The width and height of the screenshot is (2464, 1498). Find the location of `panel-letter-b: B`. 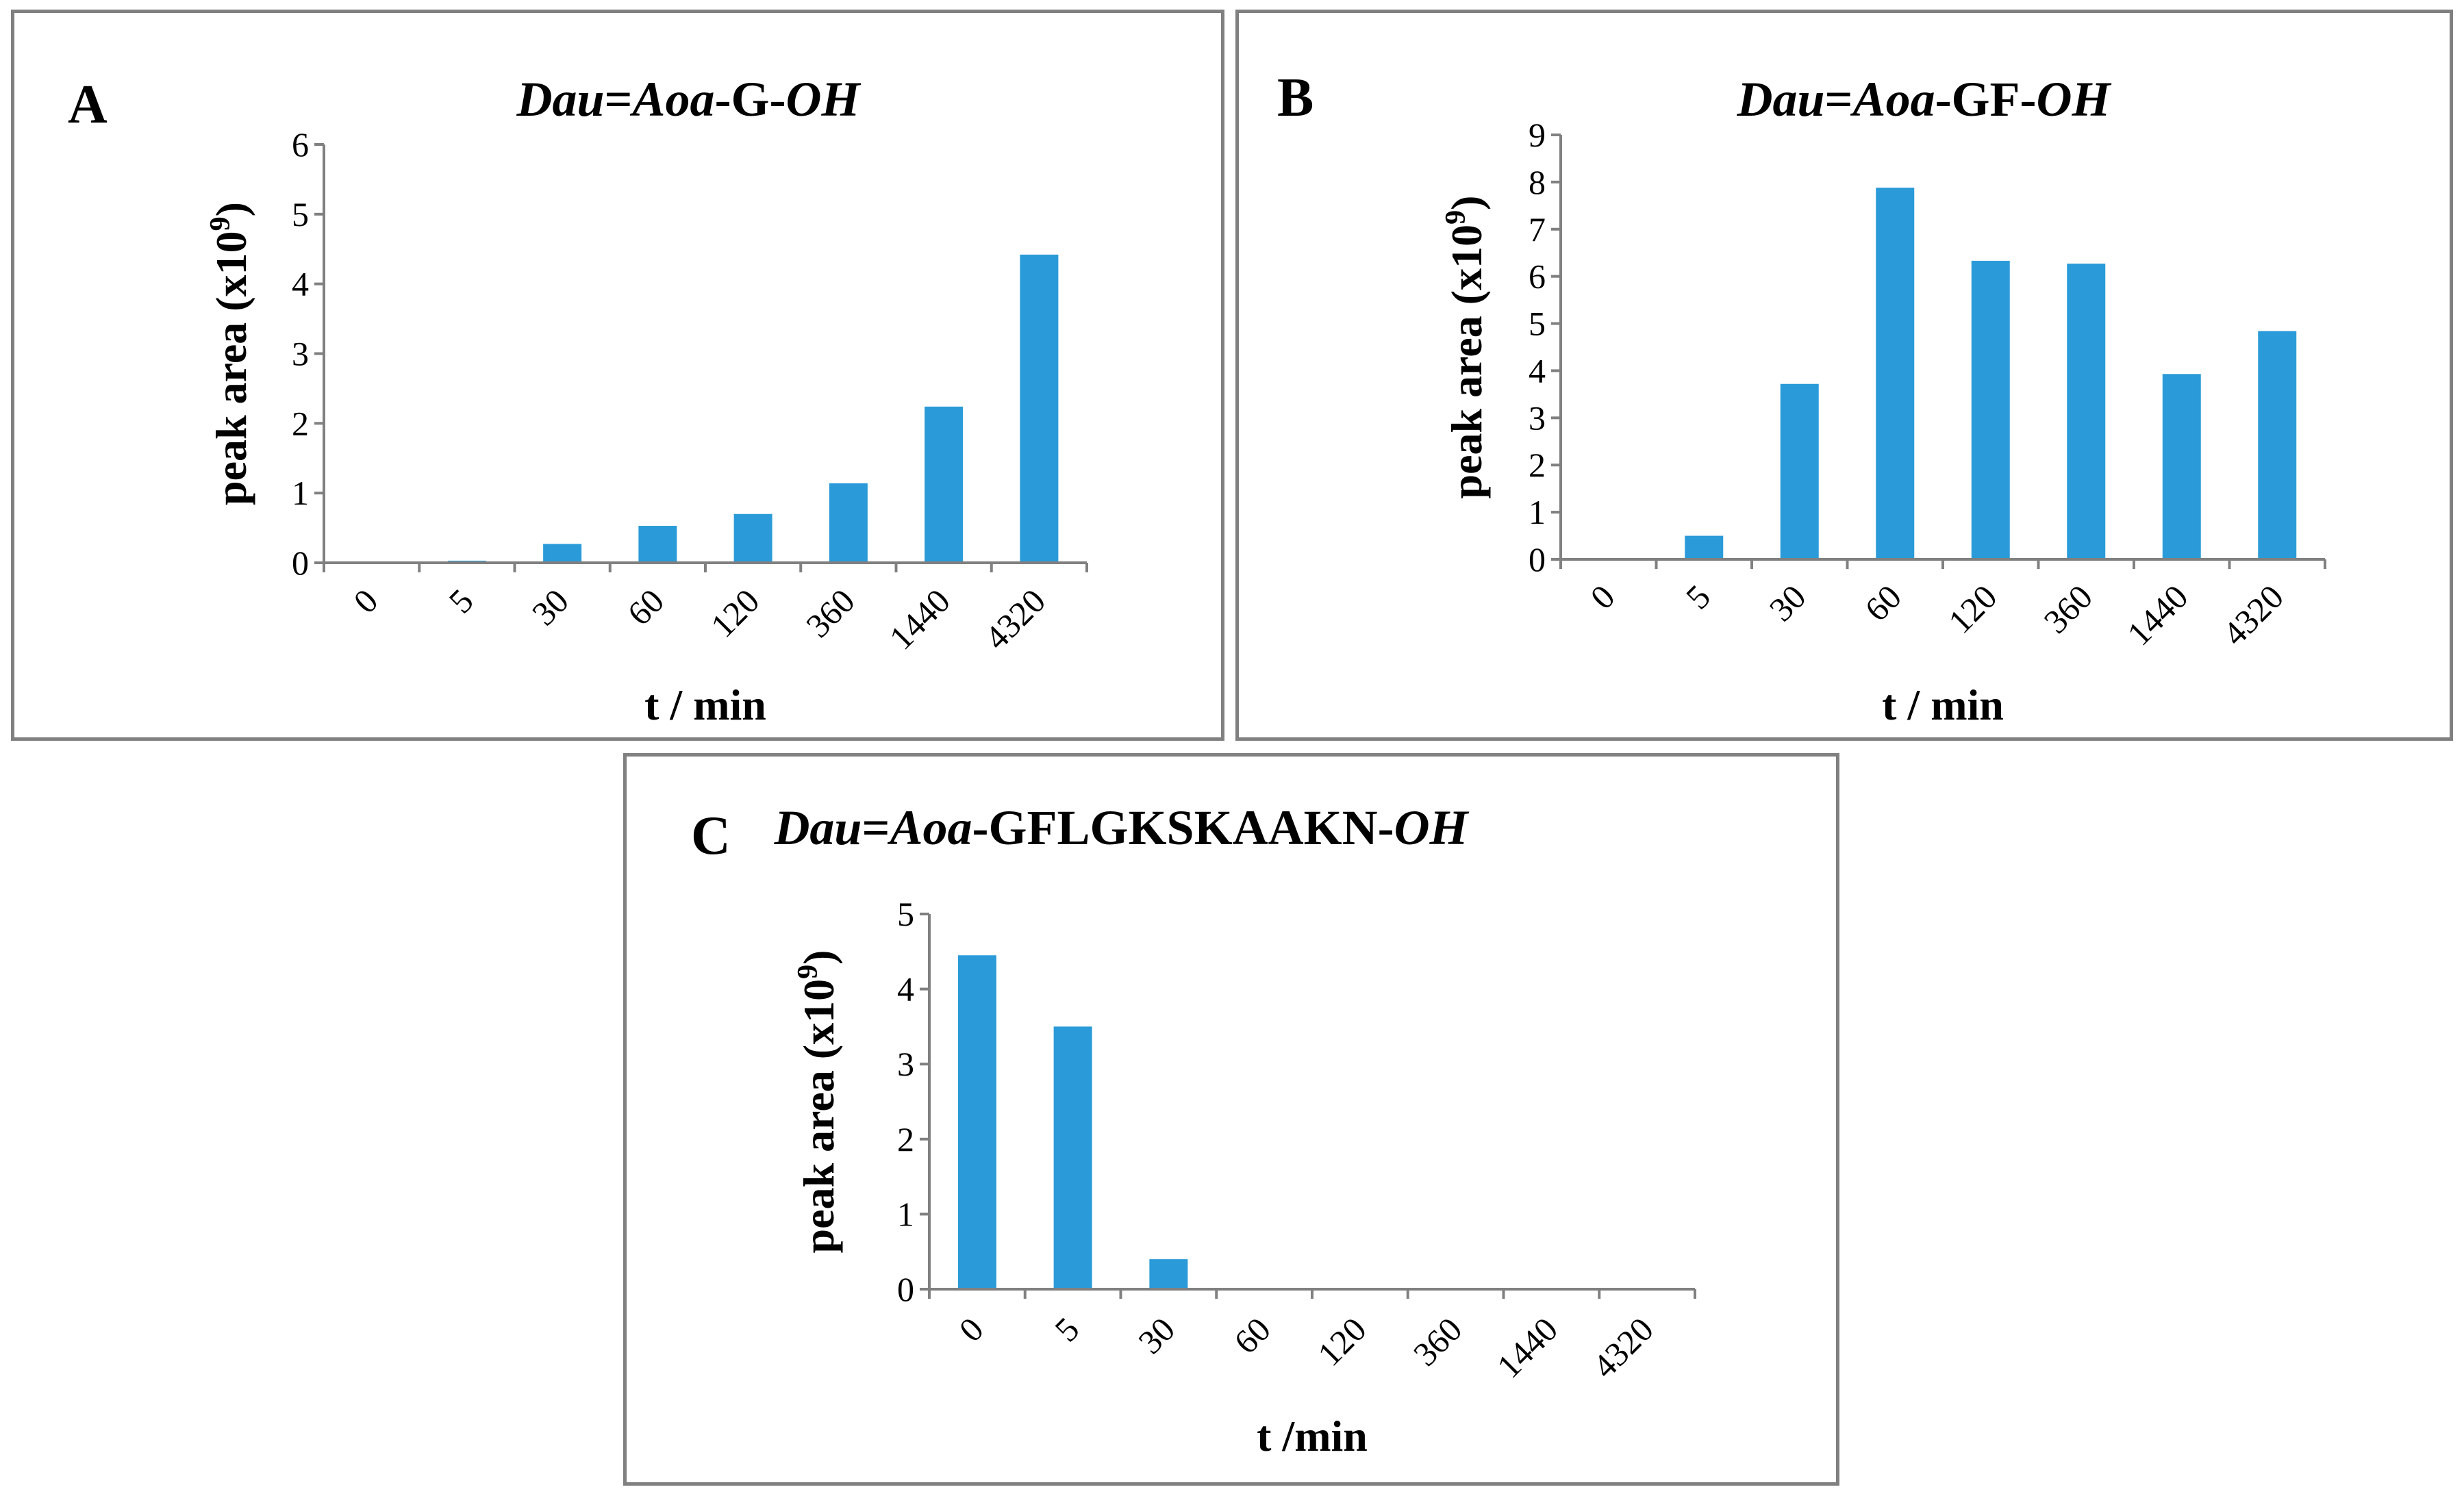

panel-letter-b: B is located at coordinates (1295, 98).